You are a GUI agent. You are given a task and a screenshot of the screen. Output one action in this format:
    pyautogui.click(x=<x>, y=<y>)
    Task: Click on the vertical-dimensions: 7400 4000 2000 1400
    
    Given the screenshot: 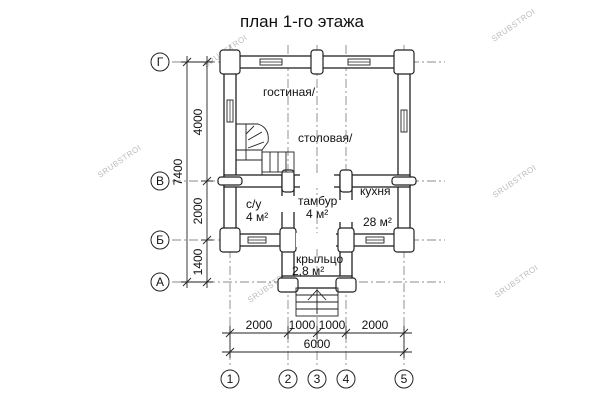 What is the action you would take?
    pyautogui.click(x=192, y=172)
    